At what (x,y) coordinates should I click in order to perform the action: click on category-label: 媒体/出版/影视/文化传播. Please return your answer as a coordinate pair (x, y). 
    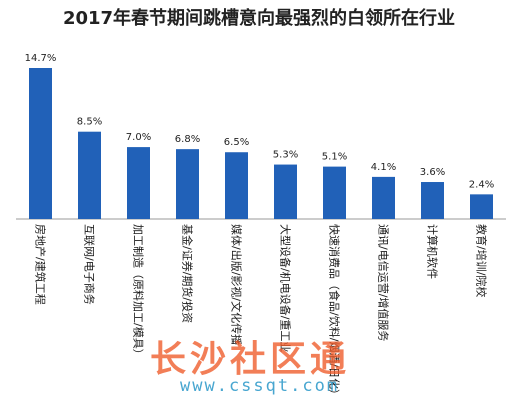
    Looking at the image, I should click on (237, 284).